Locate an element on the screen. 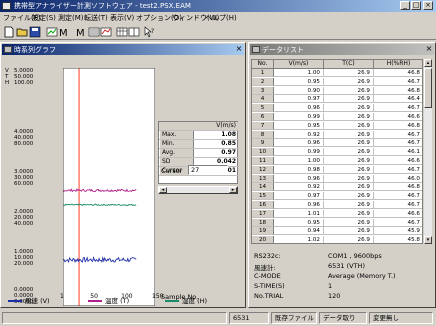  table-row: 19 0.94 26.9 45.9 is located at coordinates (337, 231).